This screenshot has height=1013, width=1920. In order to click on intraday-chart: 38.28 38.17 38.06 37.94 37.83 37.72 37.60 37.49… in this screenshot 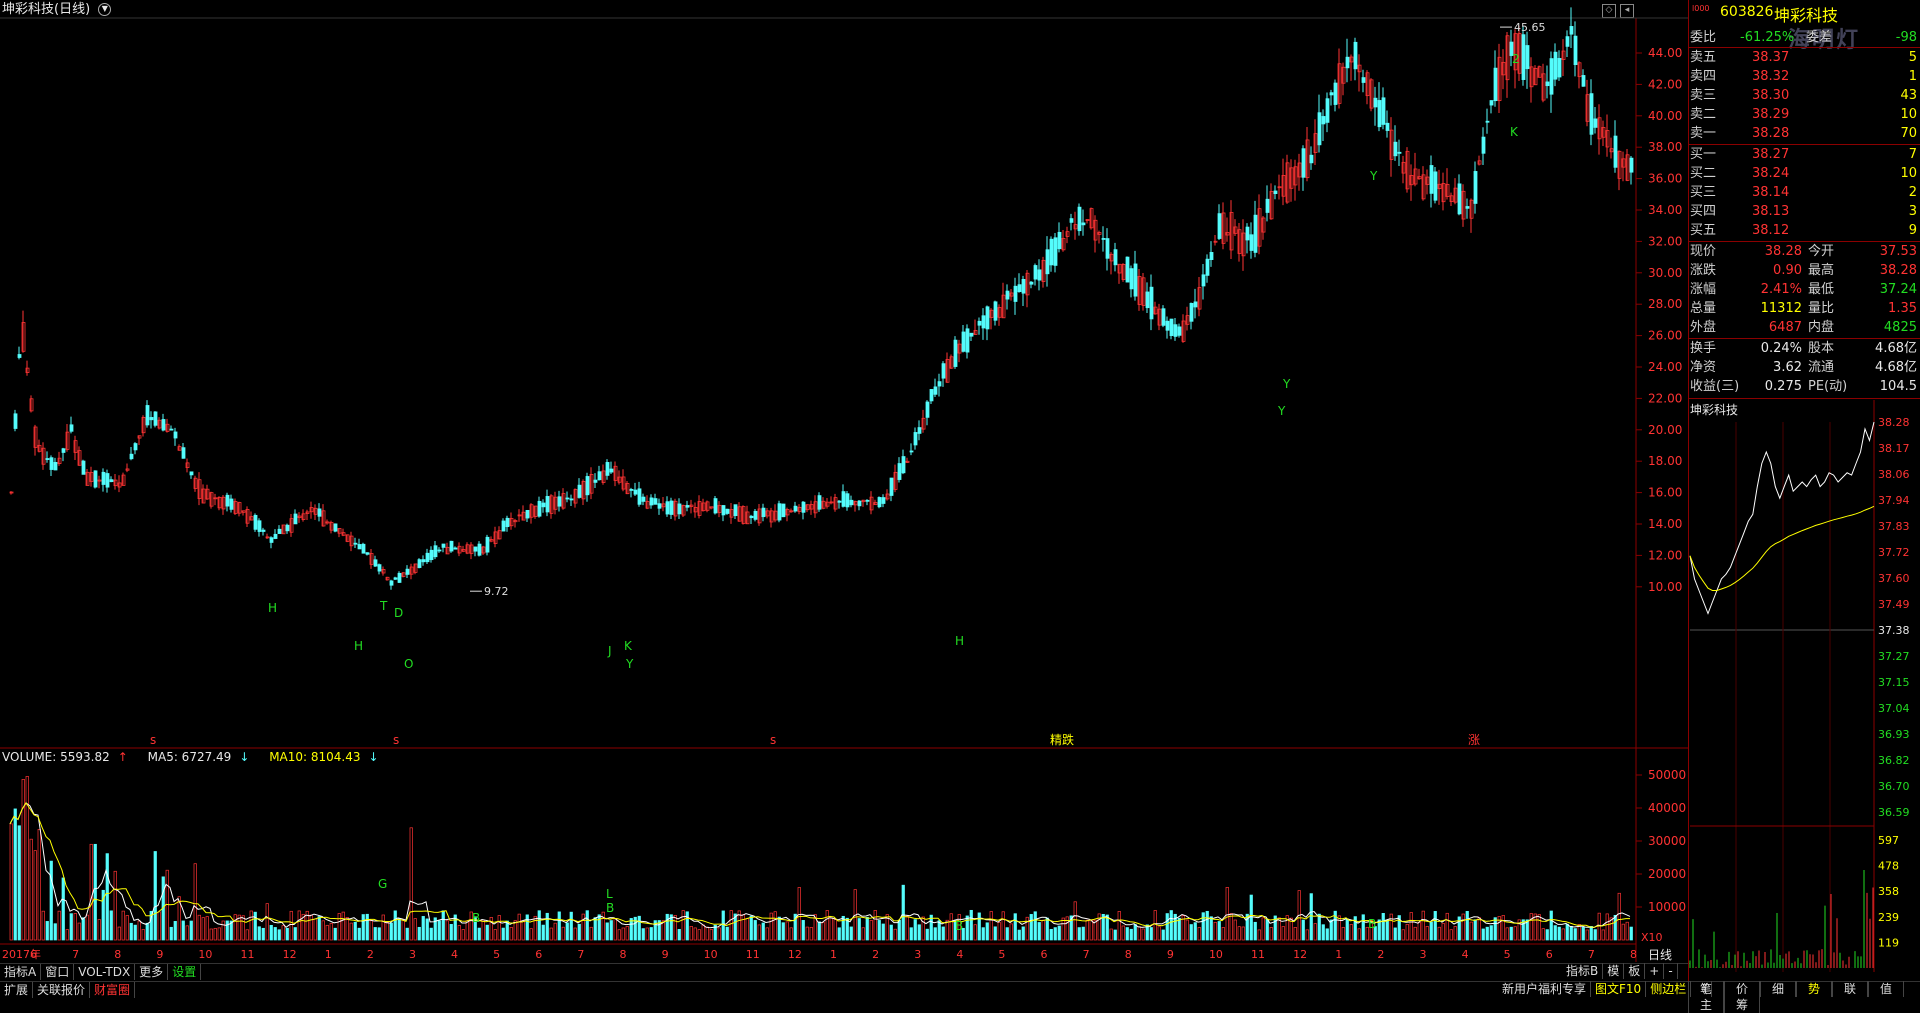, I will do `click(1804, 686)`.